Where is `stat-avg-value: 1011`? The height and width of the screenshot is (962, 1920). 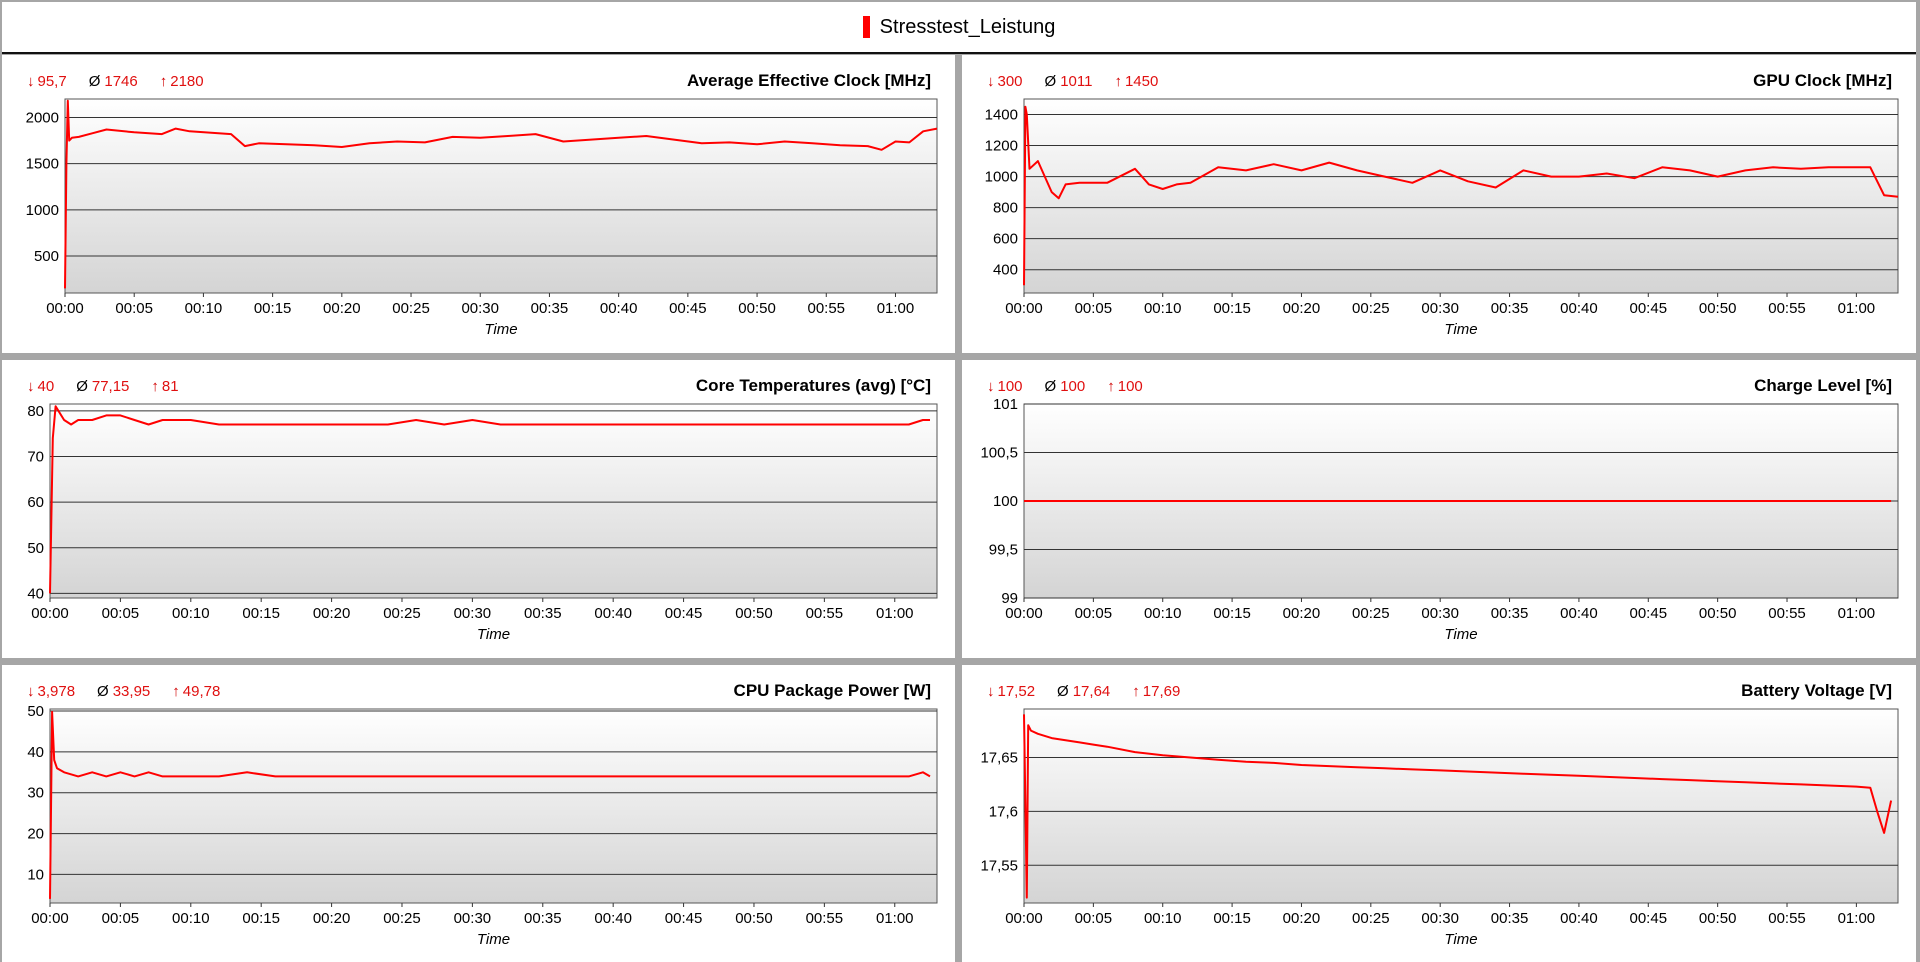
stat-avg-value: 1011 is located at coordinates (1076, 81).